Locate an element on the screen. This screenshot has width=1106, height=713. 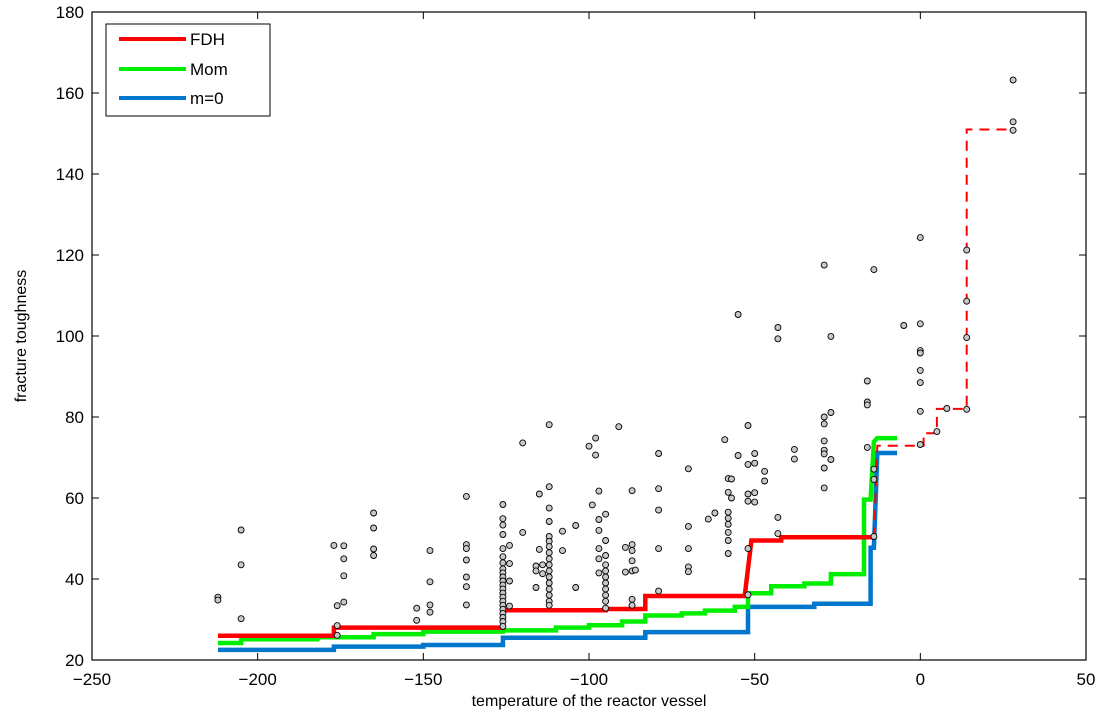
y-tick-label: 80 is located at coordinates (74, 417).